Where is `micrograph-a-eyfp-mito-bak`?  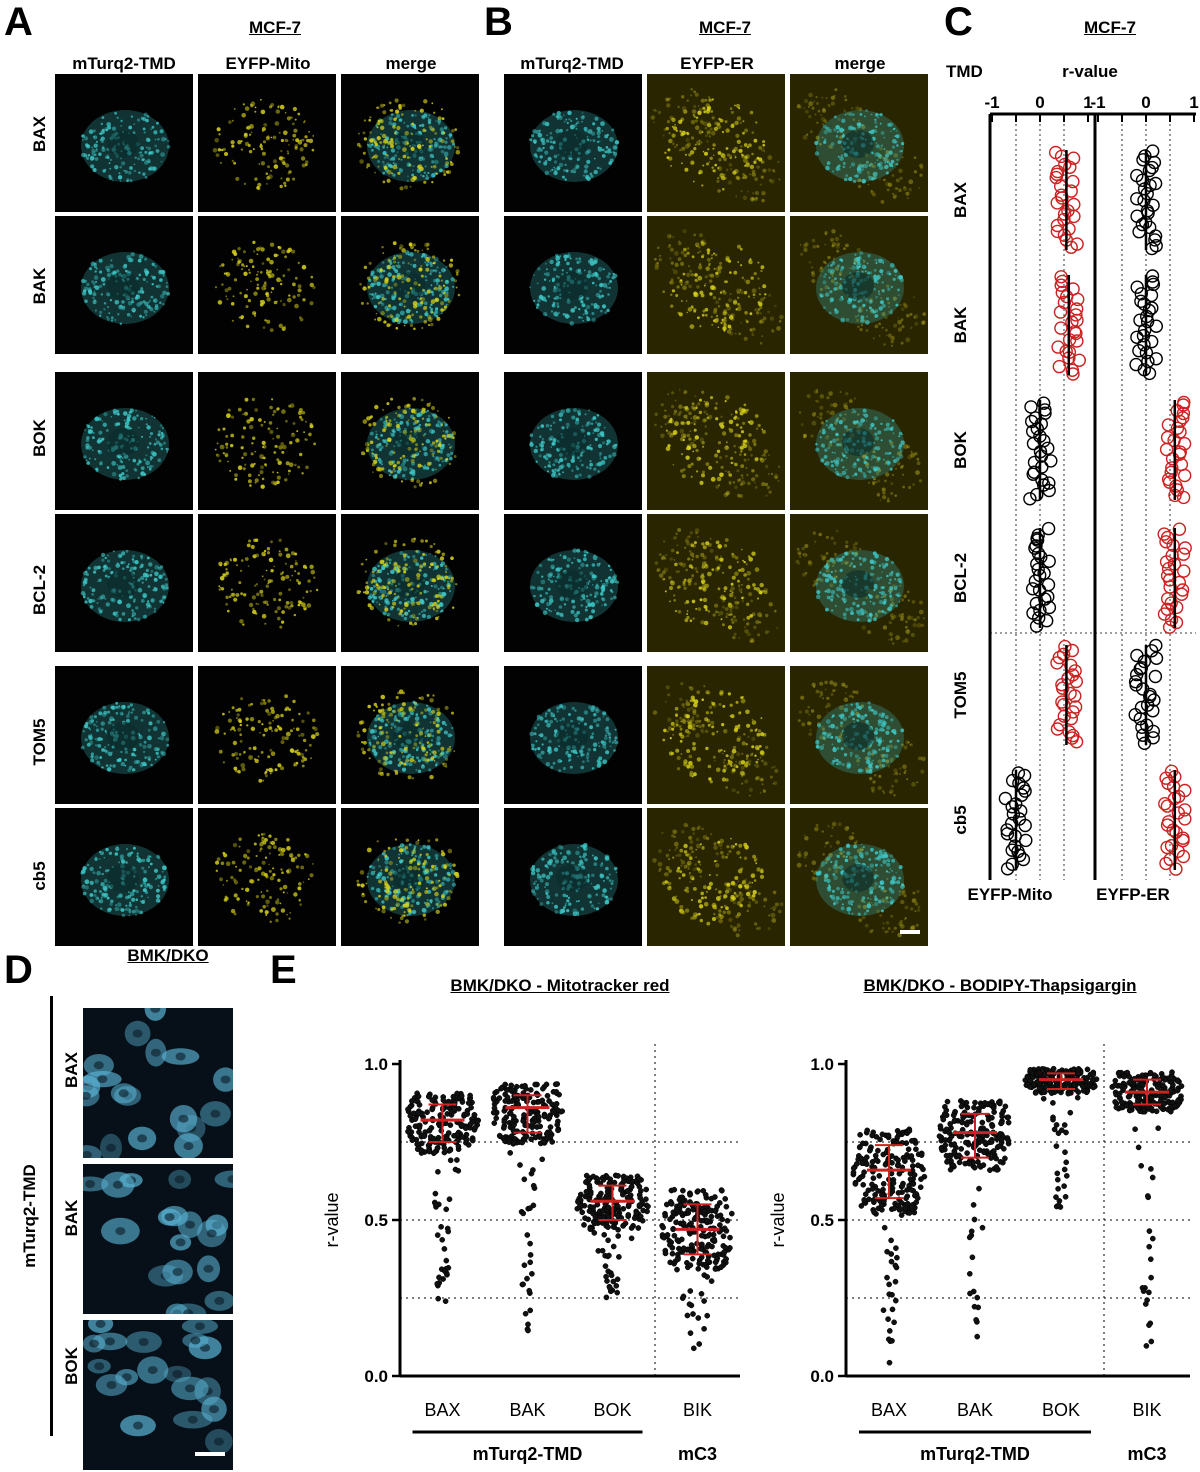
micrograph-a-eyfp-mito-bak is located at coordinates (267, 285).